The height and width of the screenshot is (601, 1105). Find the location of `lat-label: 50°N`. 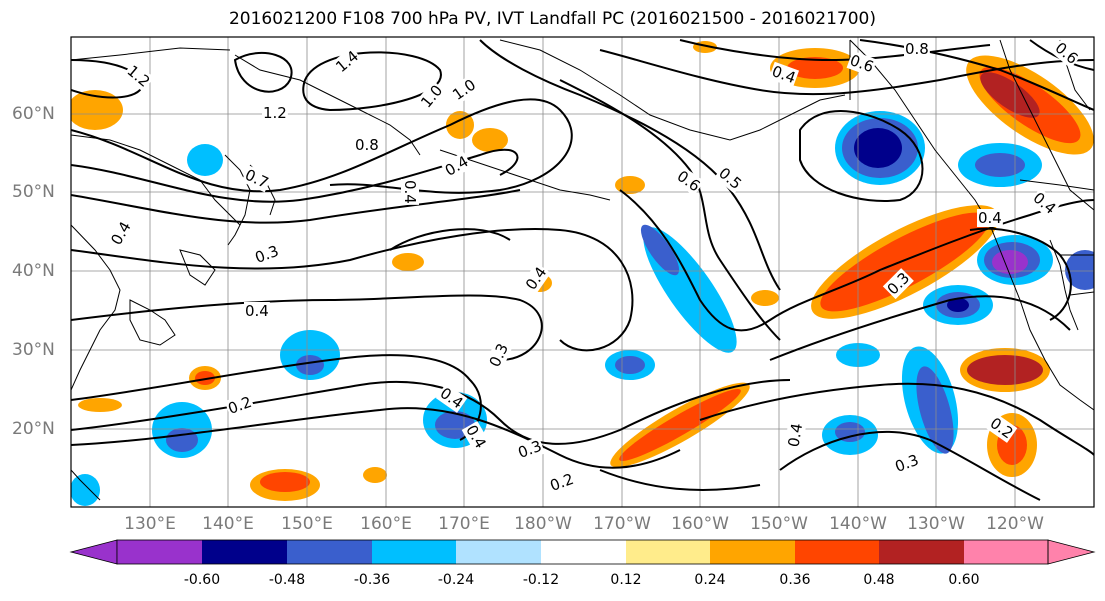

lat-label: 50°N is located at coordinates (33, 192).